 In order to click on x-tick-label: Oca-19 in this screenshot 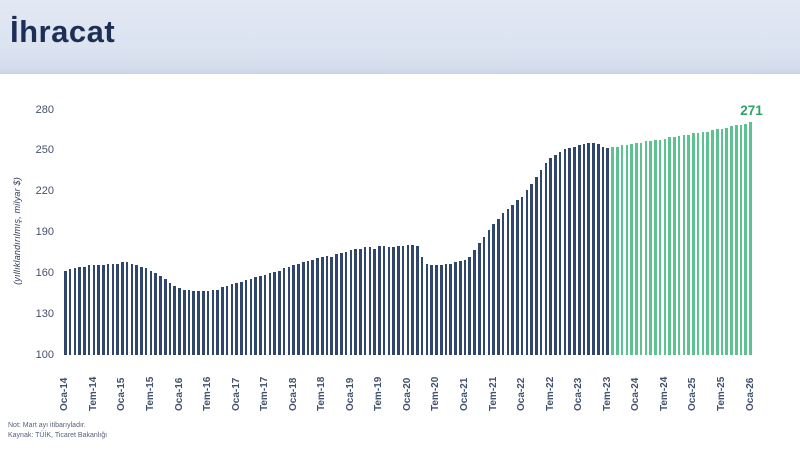, I will do `click(350, 394)`.